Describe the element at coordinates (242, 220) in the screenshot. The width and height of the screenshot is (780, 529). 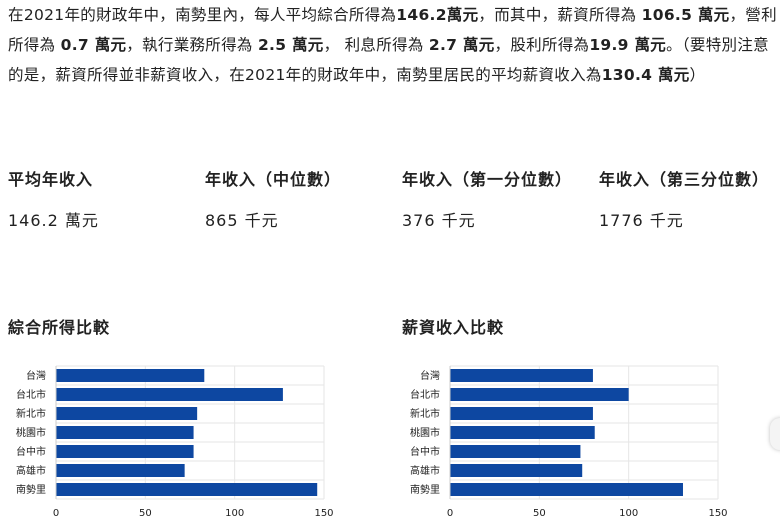
I see `stat-value: 865 千元` at that location.